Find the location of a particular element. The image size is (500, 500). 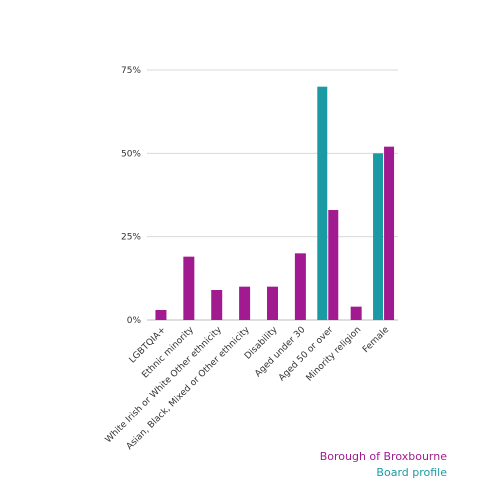

y-tick-label: 50% is located at coordinates (131, 154).